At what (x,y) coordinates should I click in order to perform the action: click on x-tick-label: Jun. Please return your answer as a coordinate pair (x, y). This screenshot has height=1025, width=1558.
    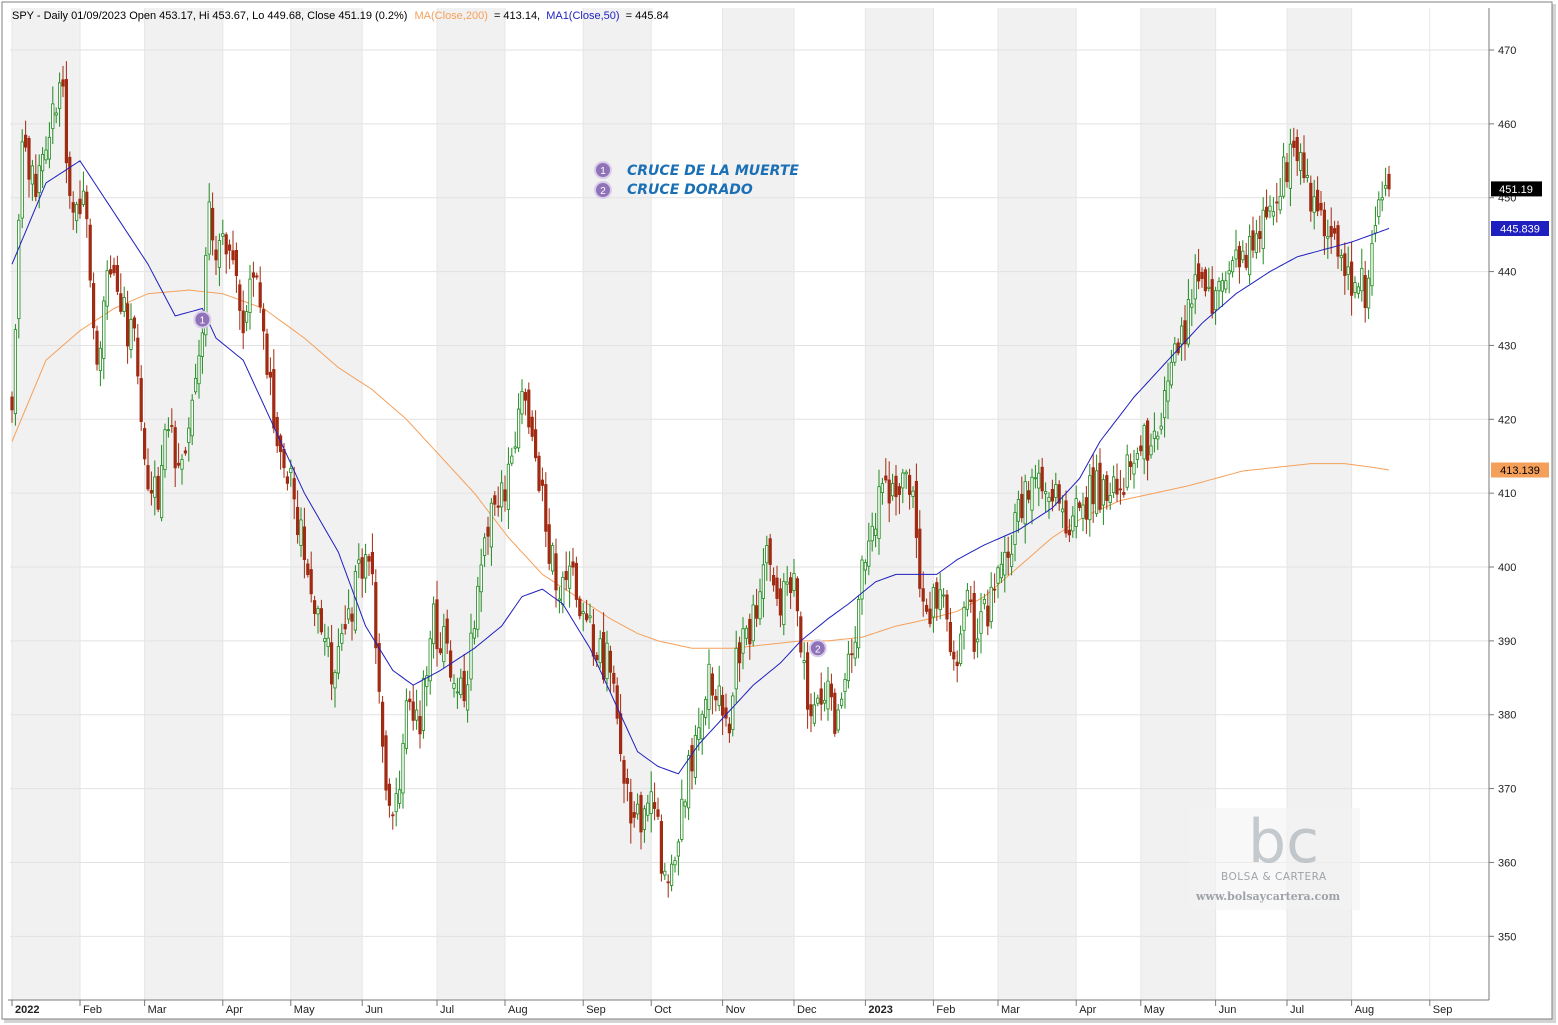
    Looking at the image, I should click on (1228, 1010).